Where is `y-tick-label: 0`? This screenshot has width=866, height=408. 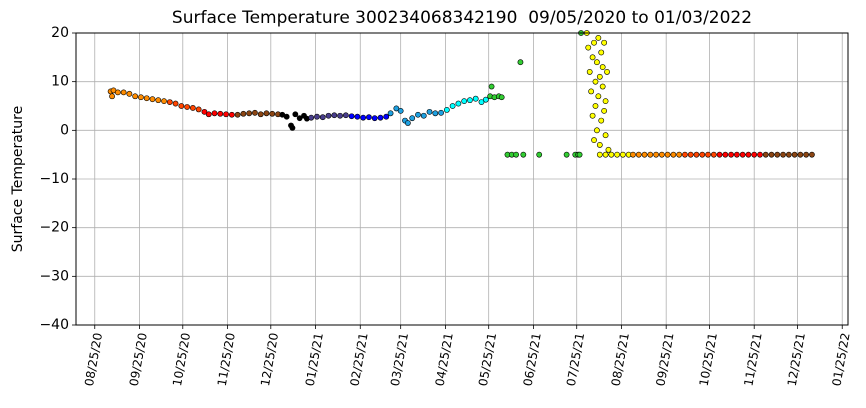 y-tick-label: 0 is located at coordinates (64, 130).